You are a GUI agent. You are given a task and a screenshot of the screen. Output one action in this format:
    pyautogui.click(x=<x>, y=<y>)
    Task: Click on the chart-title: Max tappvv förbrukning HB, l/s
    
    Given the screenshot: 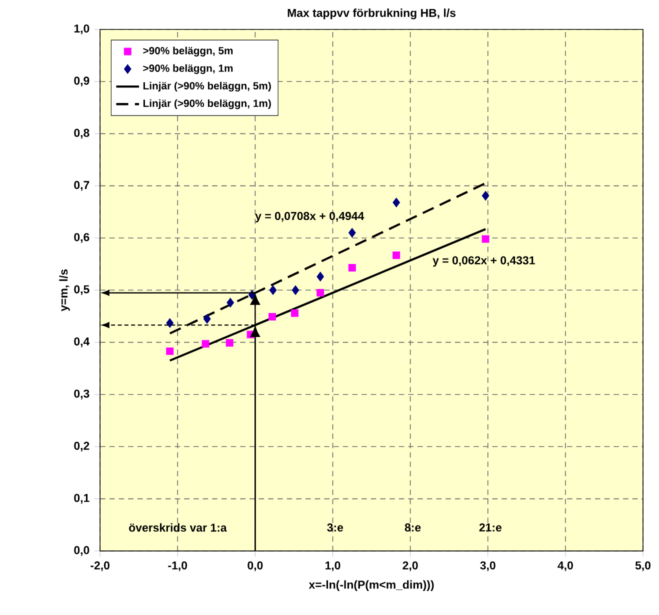 What is the action you would take?
    pyautogui.click(x=372, y=14)
    